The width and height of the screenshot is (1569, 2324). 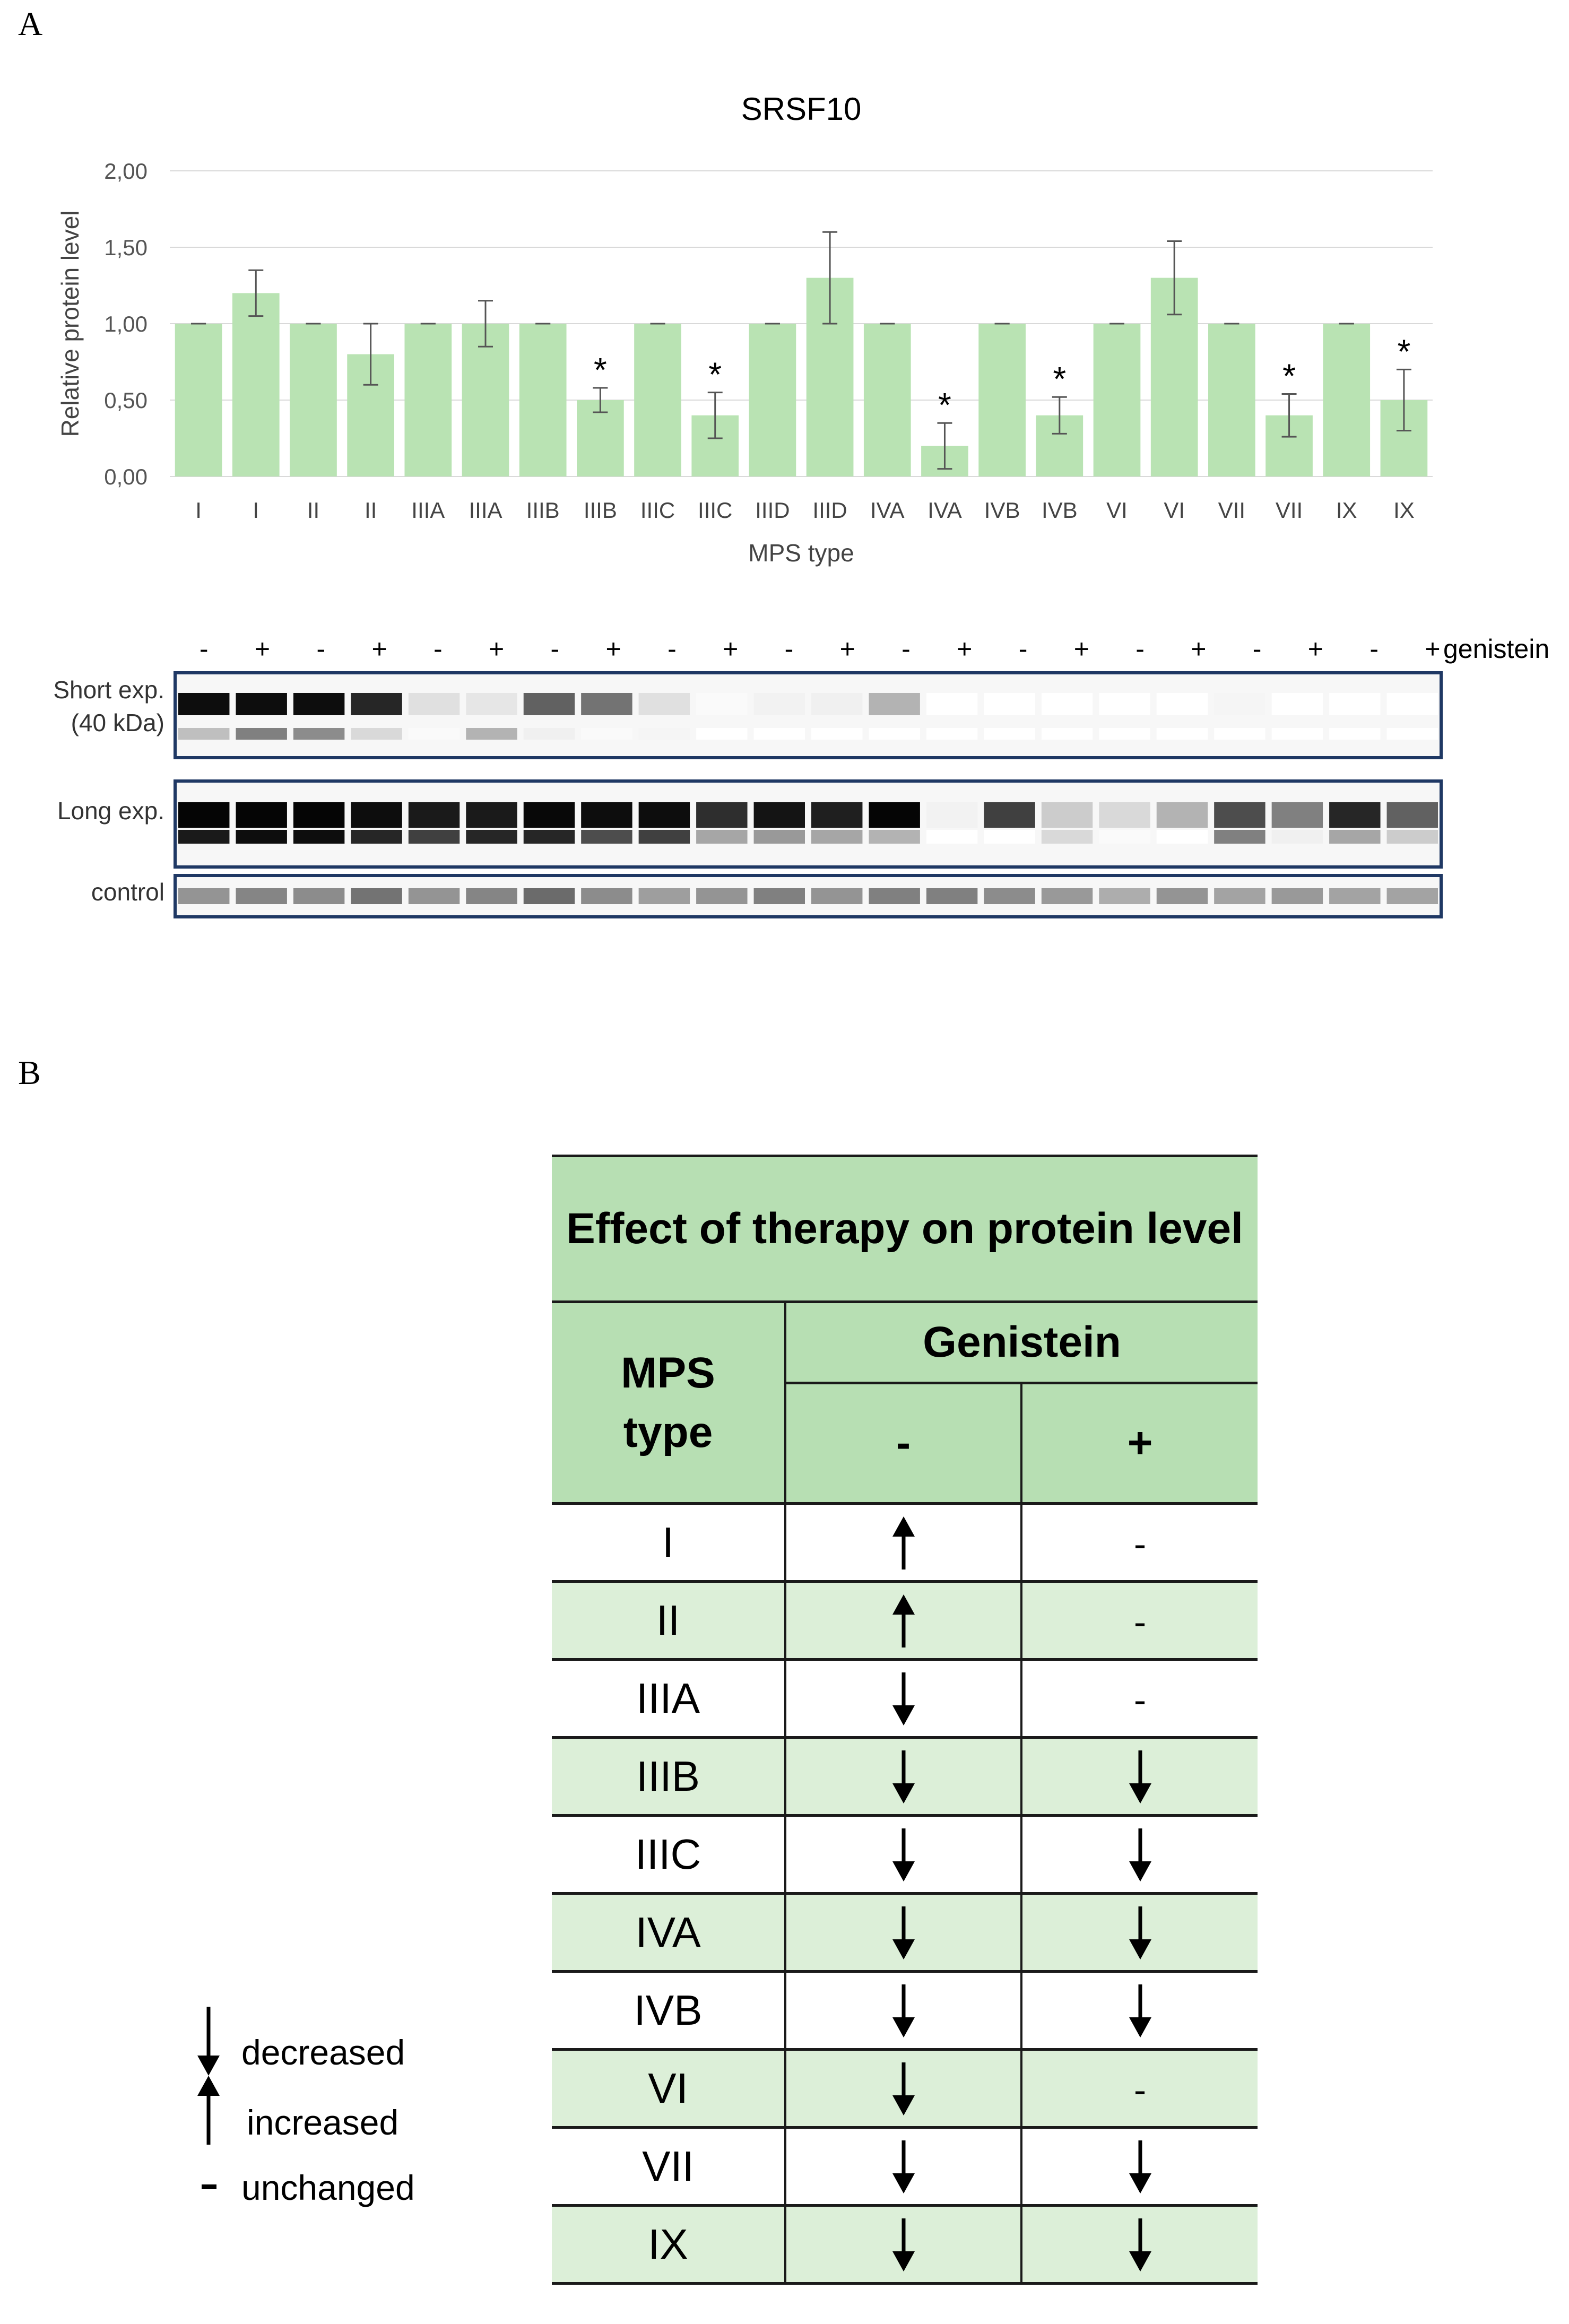 I want to click on table-row: IIIC, so click(x=905, y=1854).